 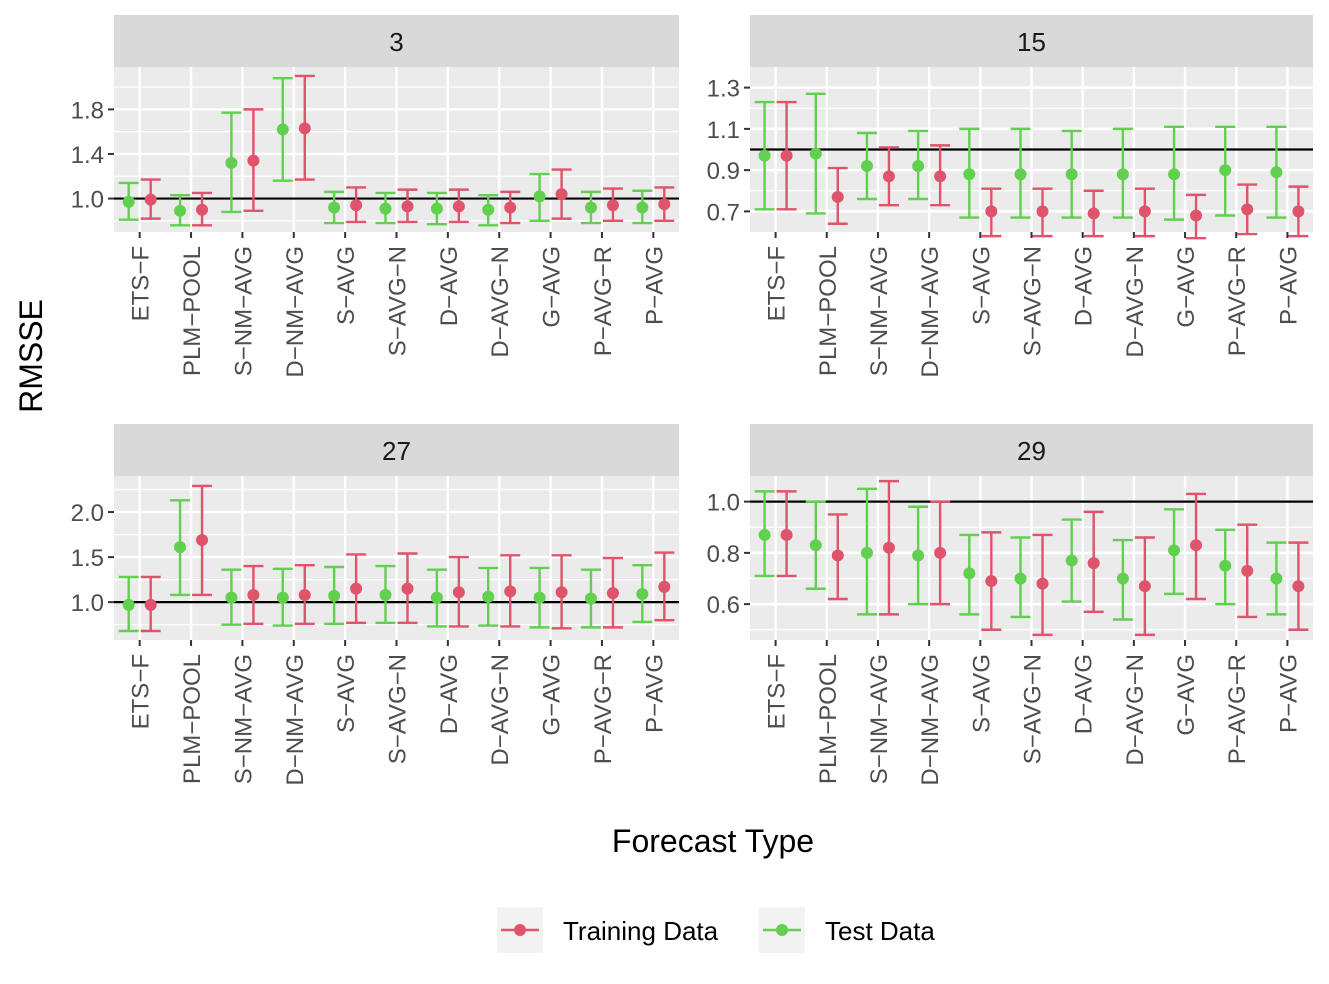 What do you see at coordinates (603, 709) in the screenshot?
I see `x-tick-label: P−AVG−R` at bounding box center [603, 709].